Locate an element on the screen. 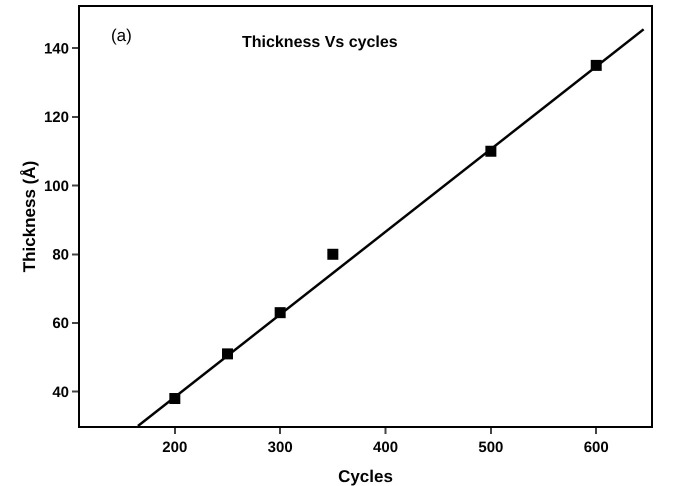 The image size is (681, 486). x-axis-title: Cycles is located at coordinates (365, 476).